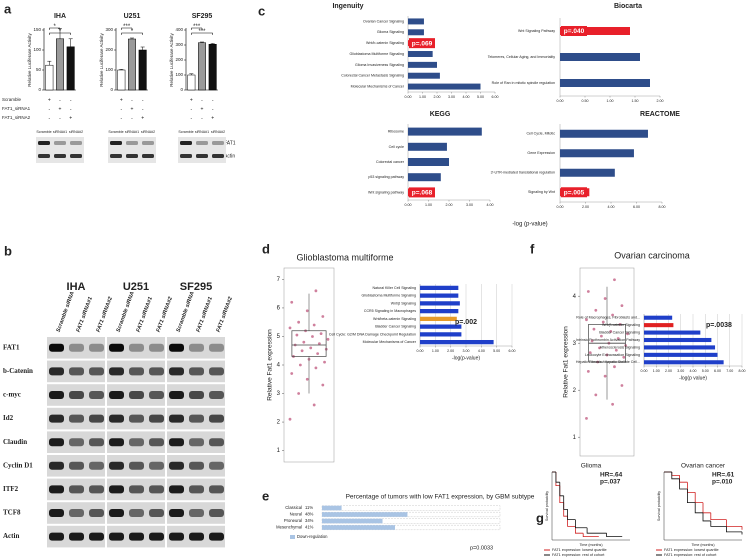  What do you see at coordinates (230, 143) in the screenshot?
I see `band-label: FAT1` at bounding box center [230, 143].